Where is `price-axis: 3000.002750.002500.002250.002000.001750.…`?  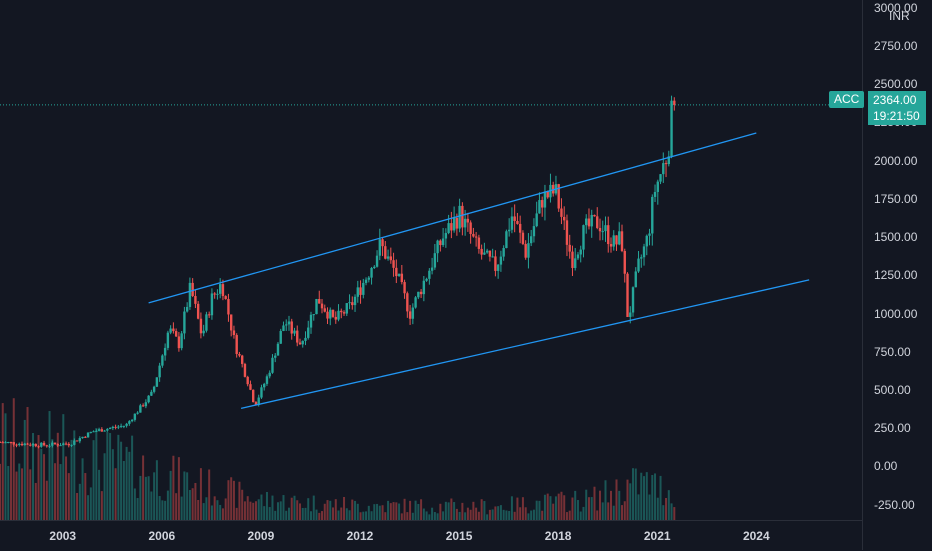
price-axis: 3000.002750.002500.002250.002000.001750.… is located at coordinates (897, 275).